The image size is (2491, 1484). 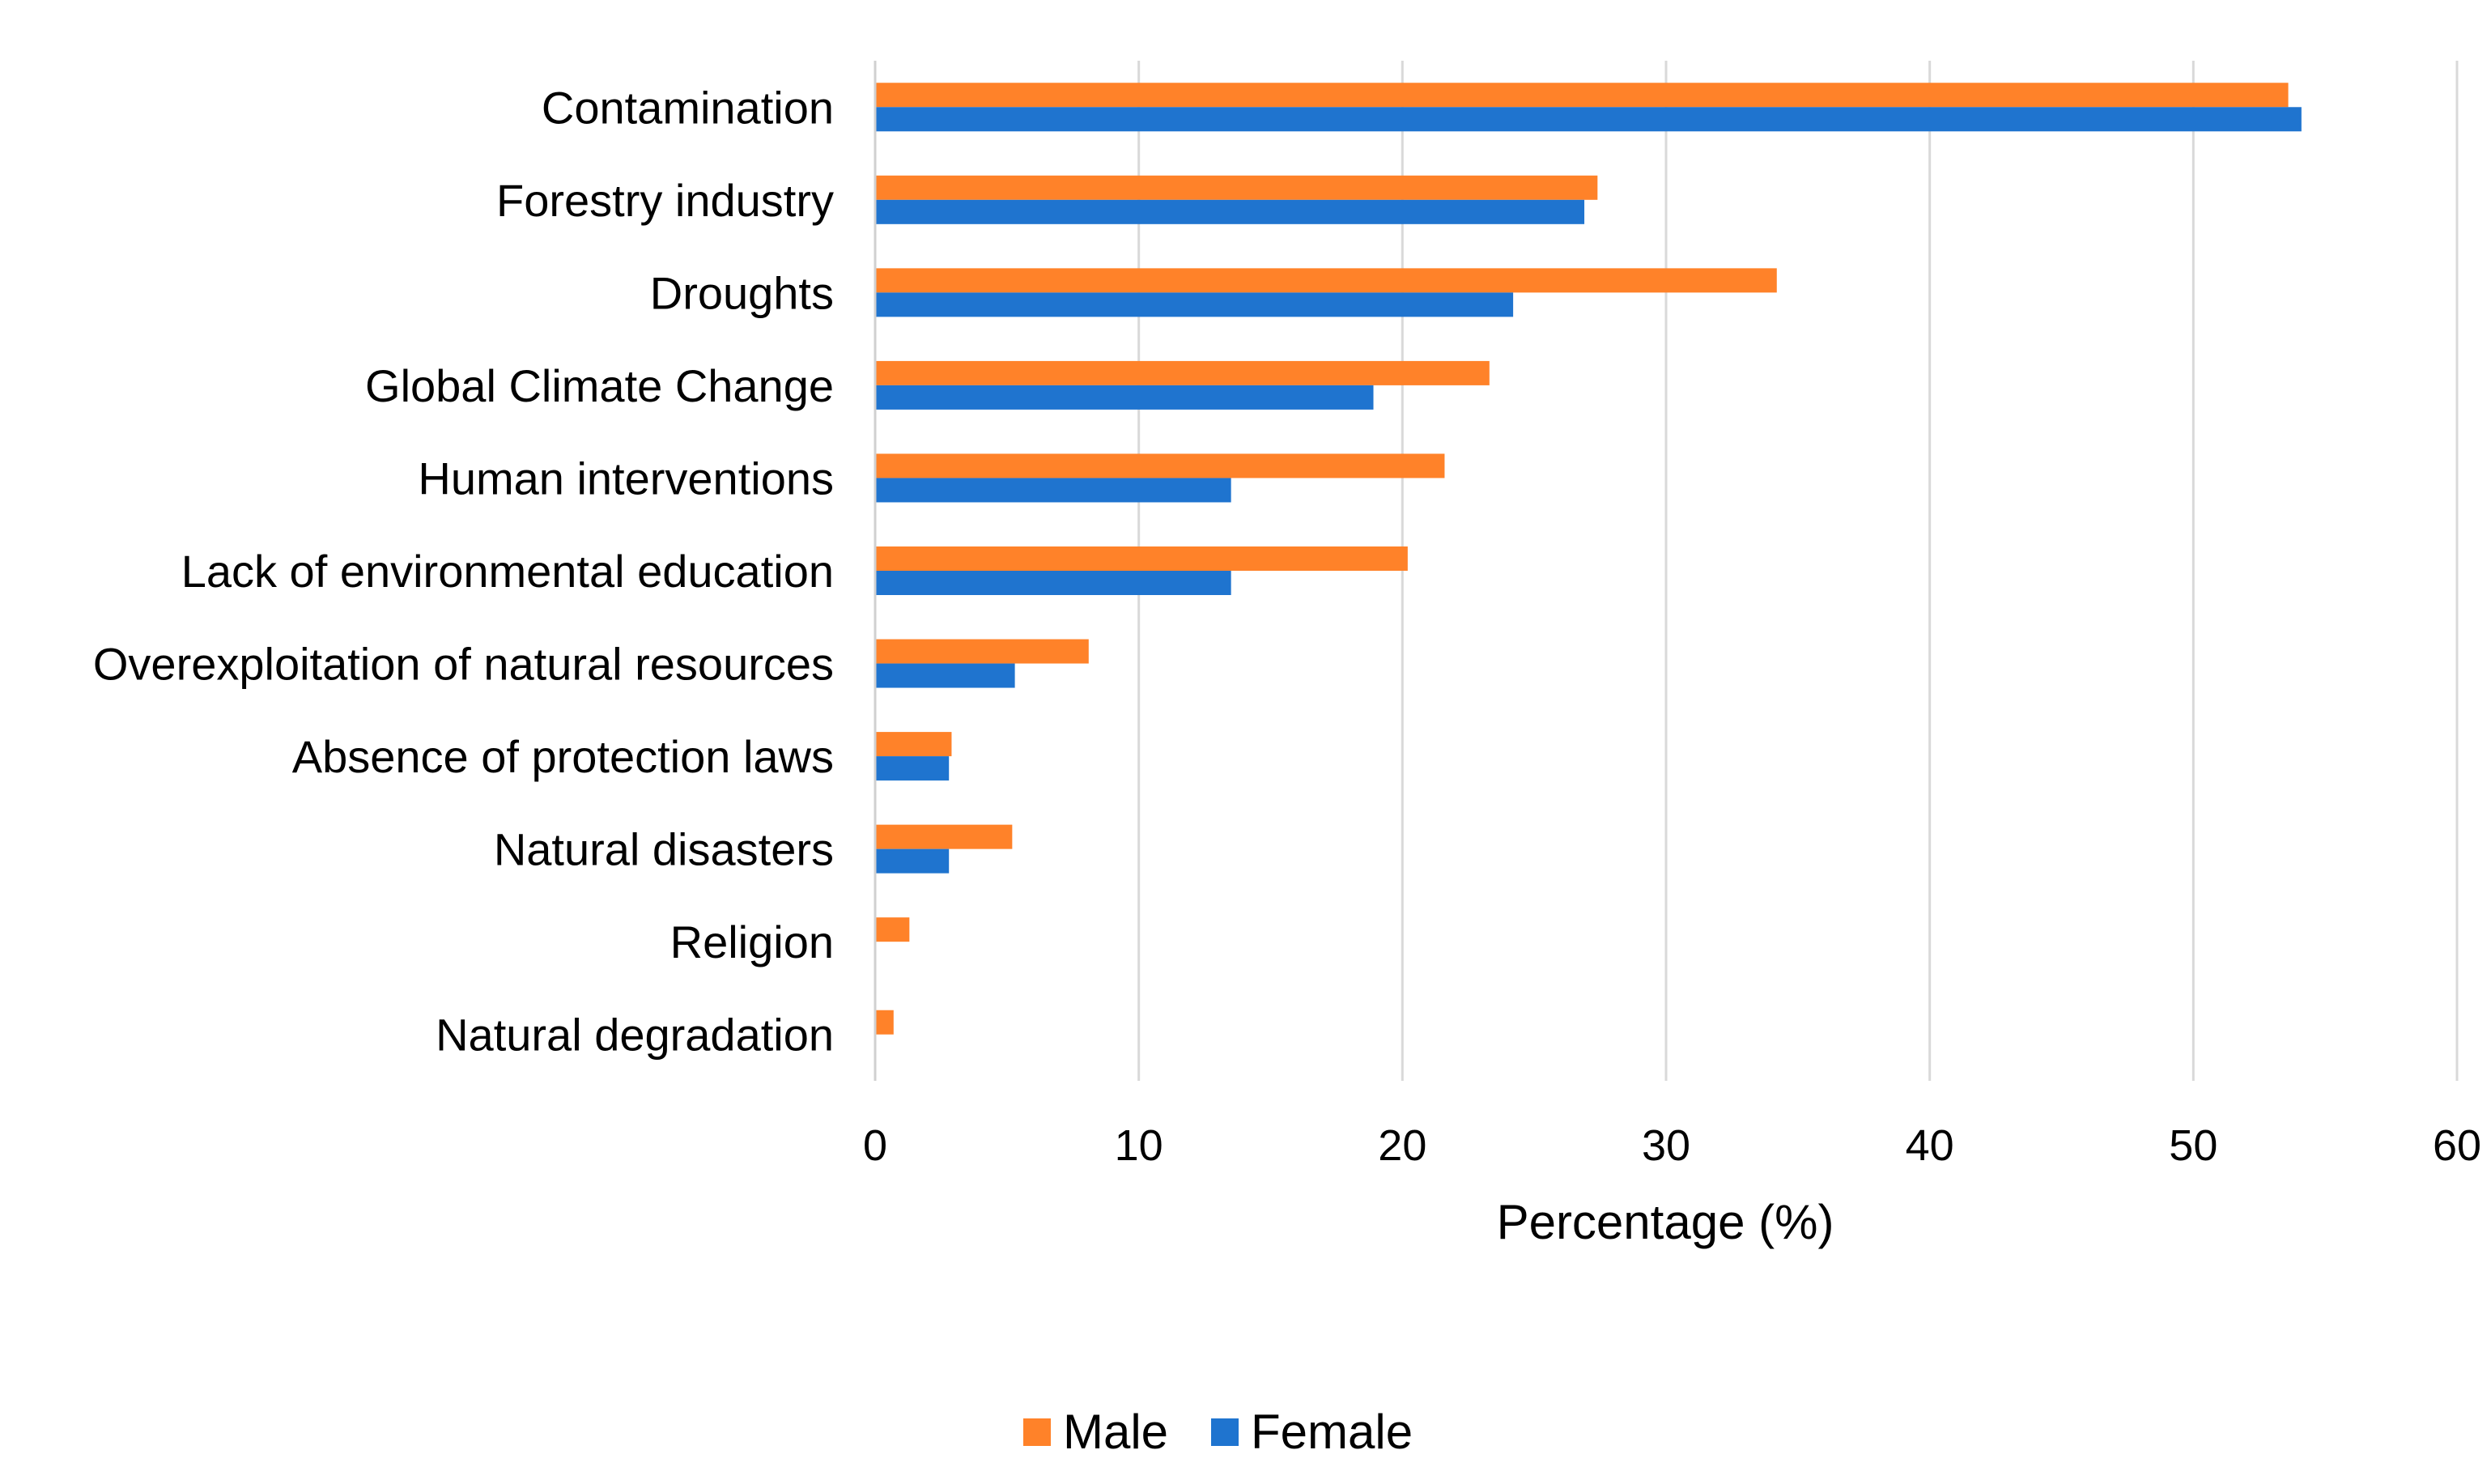 What do you see at coordinates (2457, 1145) in the screenshot?
I see `x-tick-label: 60` at bounding box center [2457, 1145].